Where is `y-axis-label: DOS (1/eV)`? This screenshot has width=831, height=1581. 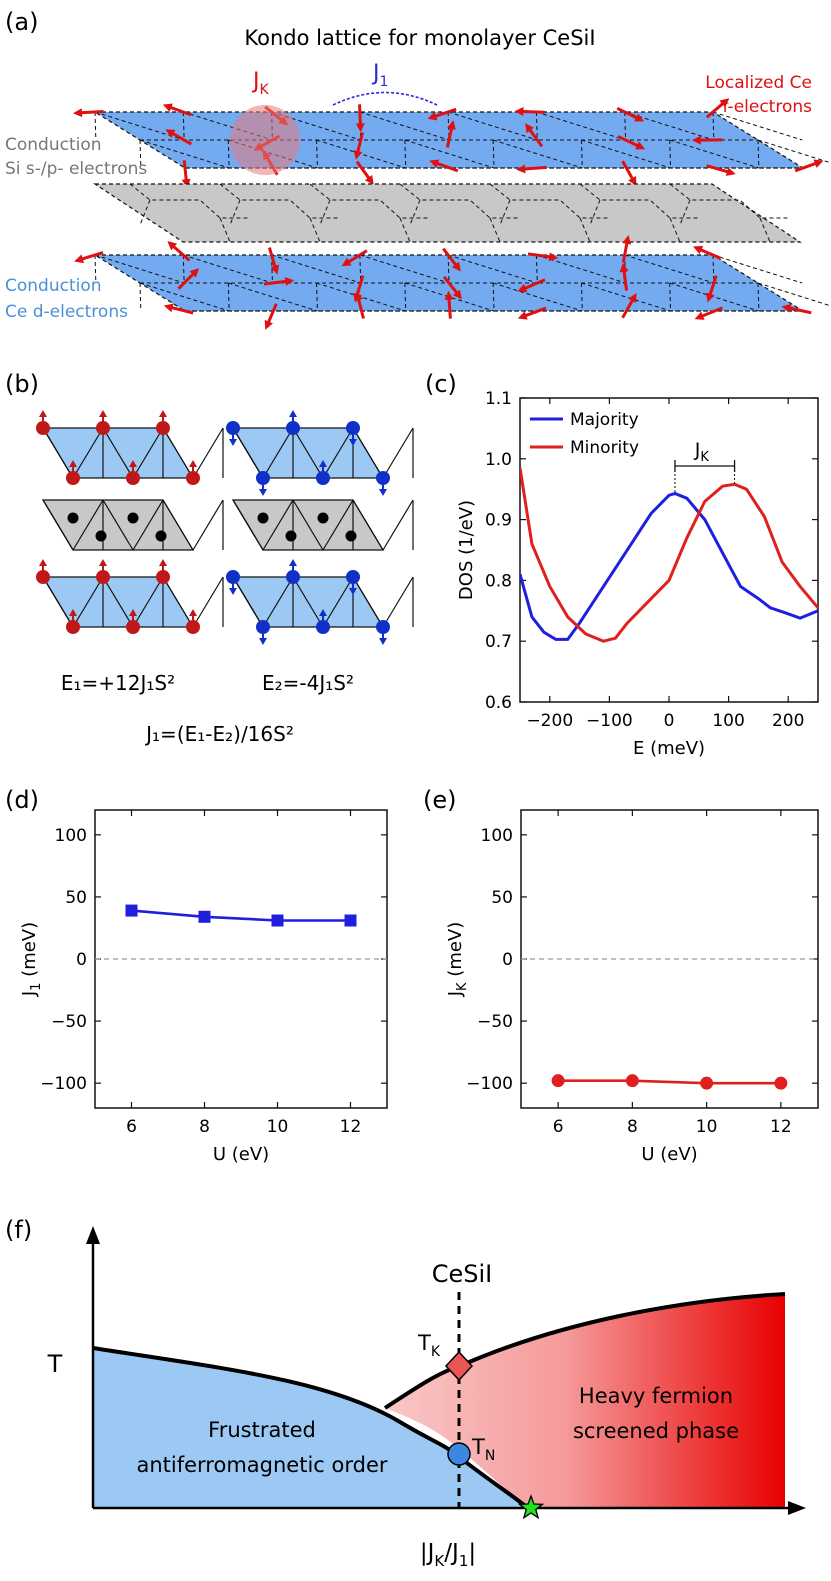
y-axis-label: DOS (1/eV) is located at coordinates (466, 550).